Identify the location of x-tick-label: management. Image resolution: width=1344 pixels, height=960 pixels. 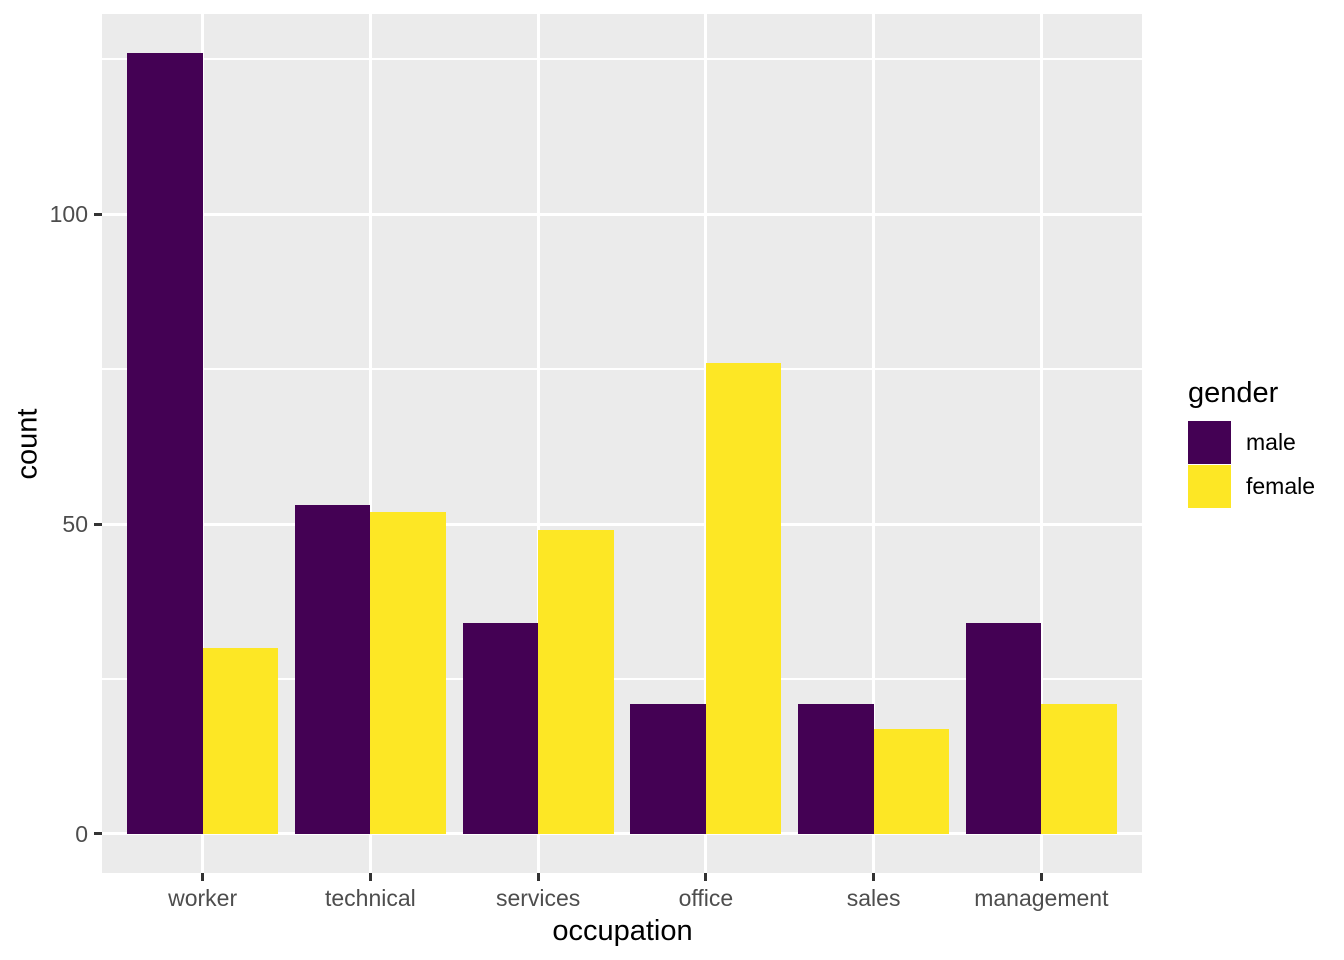
(1041, 898).